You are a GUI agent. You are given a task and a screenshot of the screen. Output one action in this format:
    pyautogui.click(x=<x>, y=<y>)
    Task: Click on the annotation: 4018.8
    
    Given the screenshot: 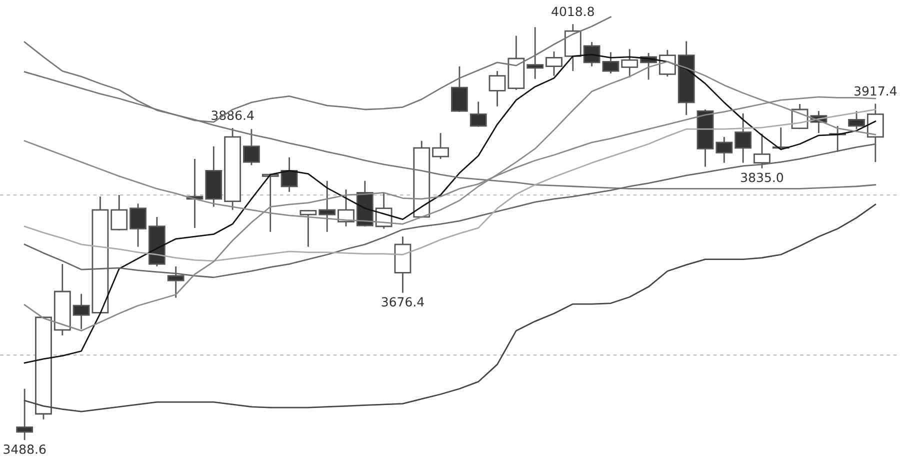 What is the action you would take?
    pyautogui.click(x=573, y=11)
    